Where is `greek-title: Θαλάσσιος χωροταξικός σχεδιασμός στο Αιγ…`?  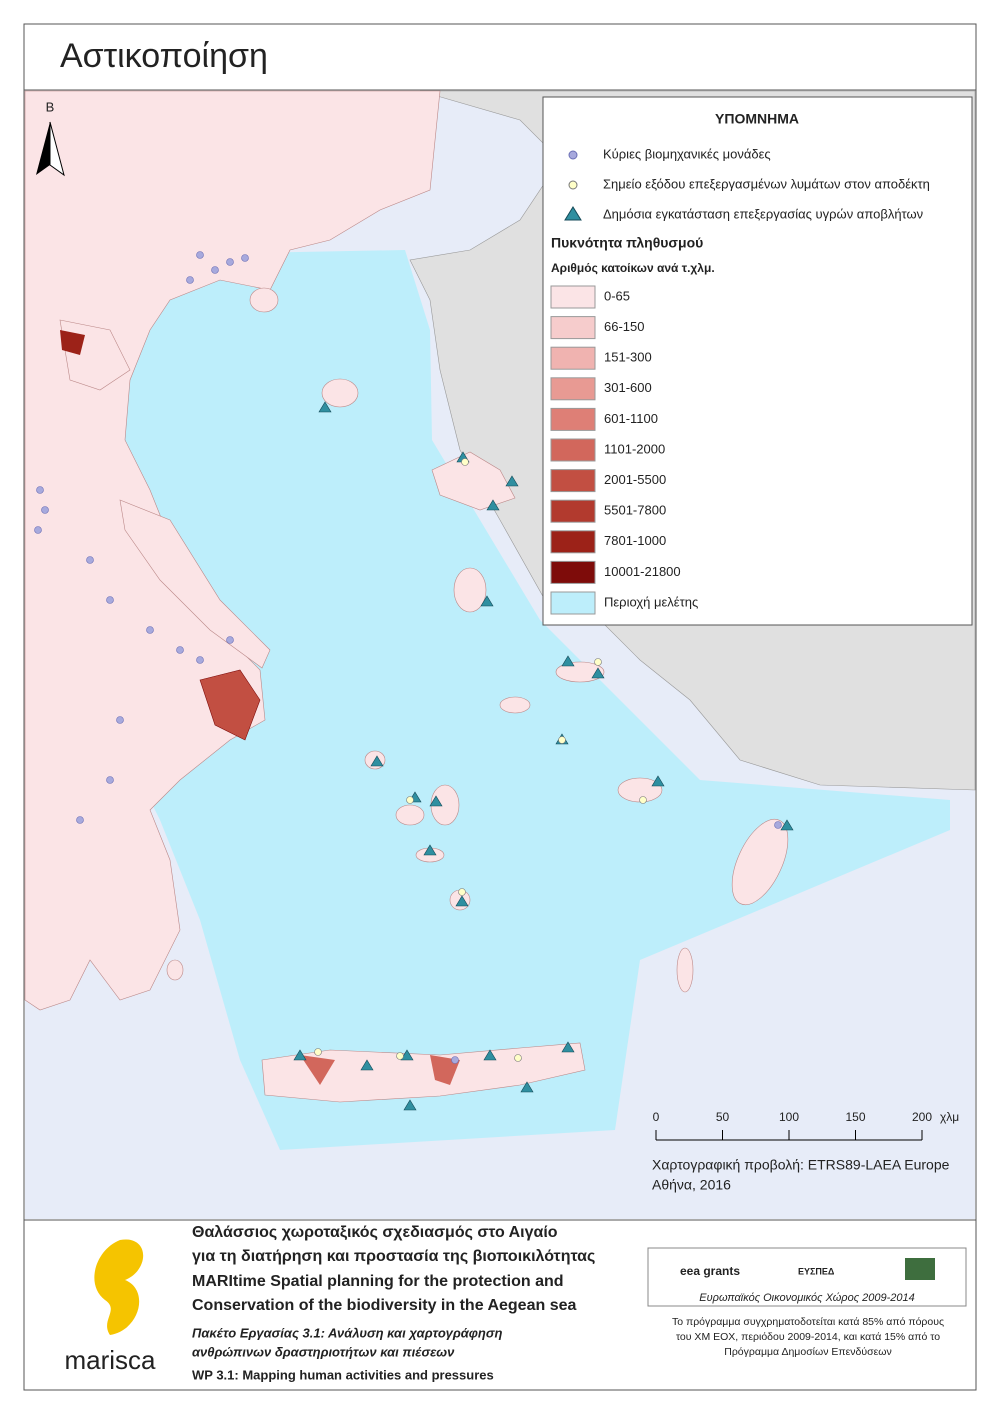 greek-title: Θαλάσσιος χωροταξικός σχεδιασμός στο Αιγ… is located at coordinates (375, 1232).